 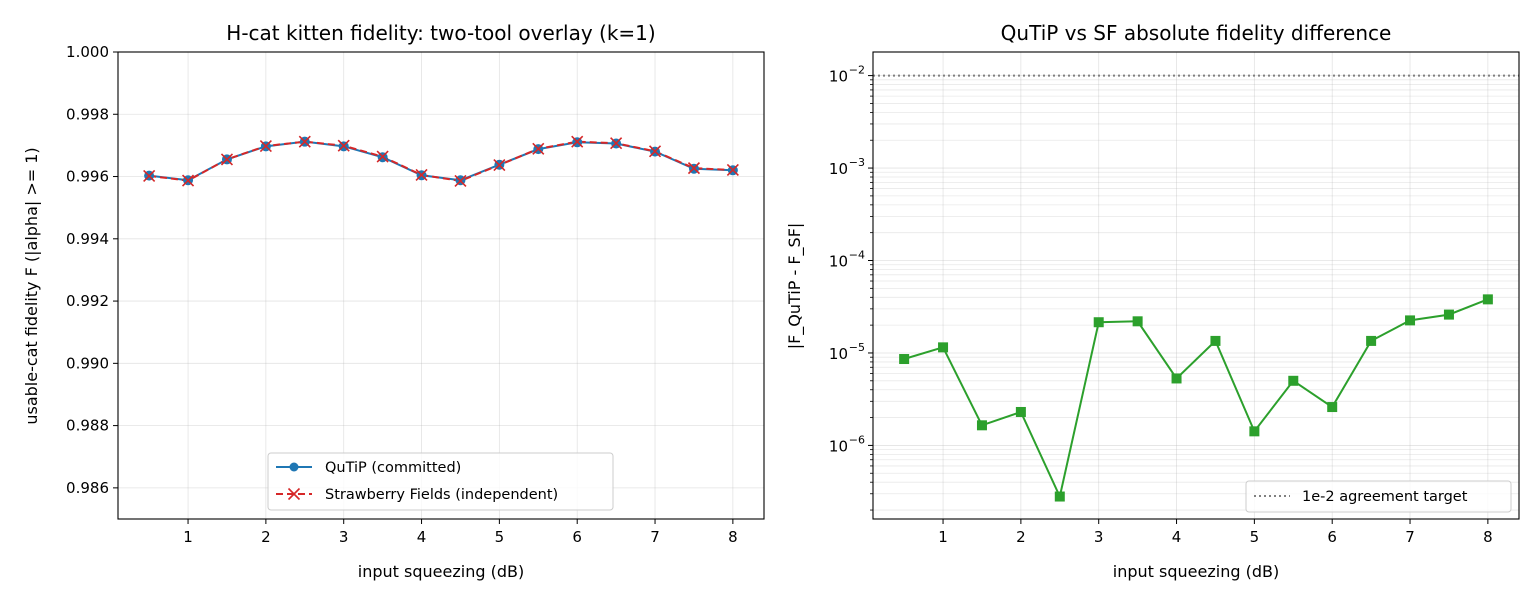 I want to click on right-x-tick-label: 3, so click(x=1099, y=537).